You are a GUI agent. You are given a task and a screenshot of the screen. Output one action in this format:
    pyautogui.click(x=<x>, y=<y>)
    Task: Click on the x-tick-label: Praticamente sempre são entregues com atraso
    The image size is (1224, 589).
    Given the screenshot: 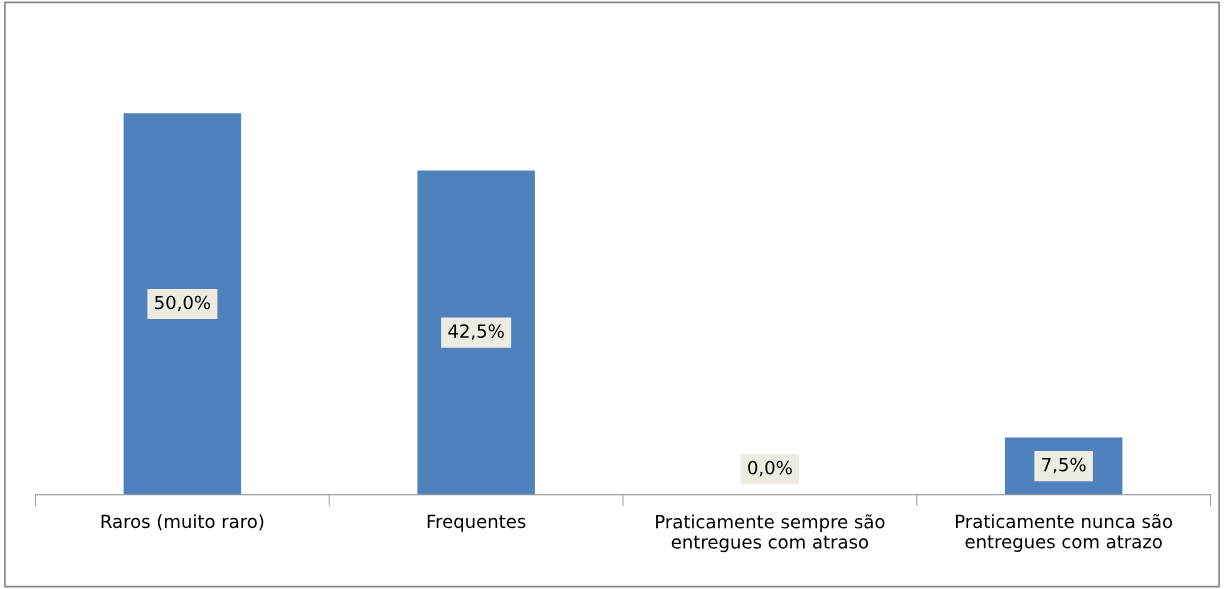 What is the action you would take?
    pyautogui.click(x=770, y=533)
    